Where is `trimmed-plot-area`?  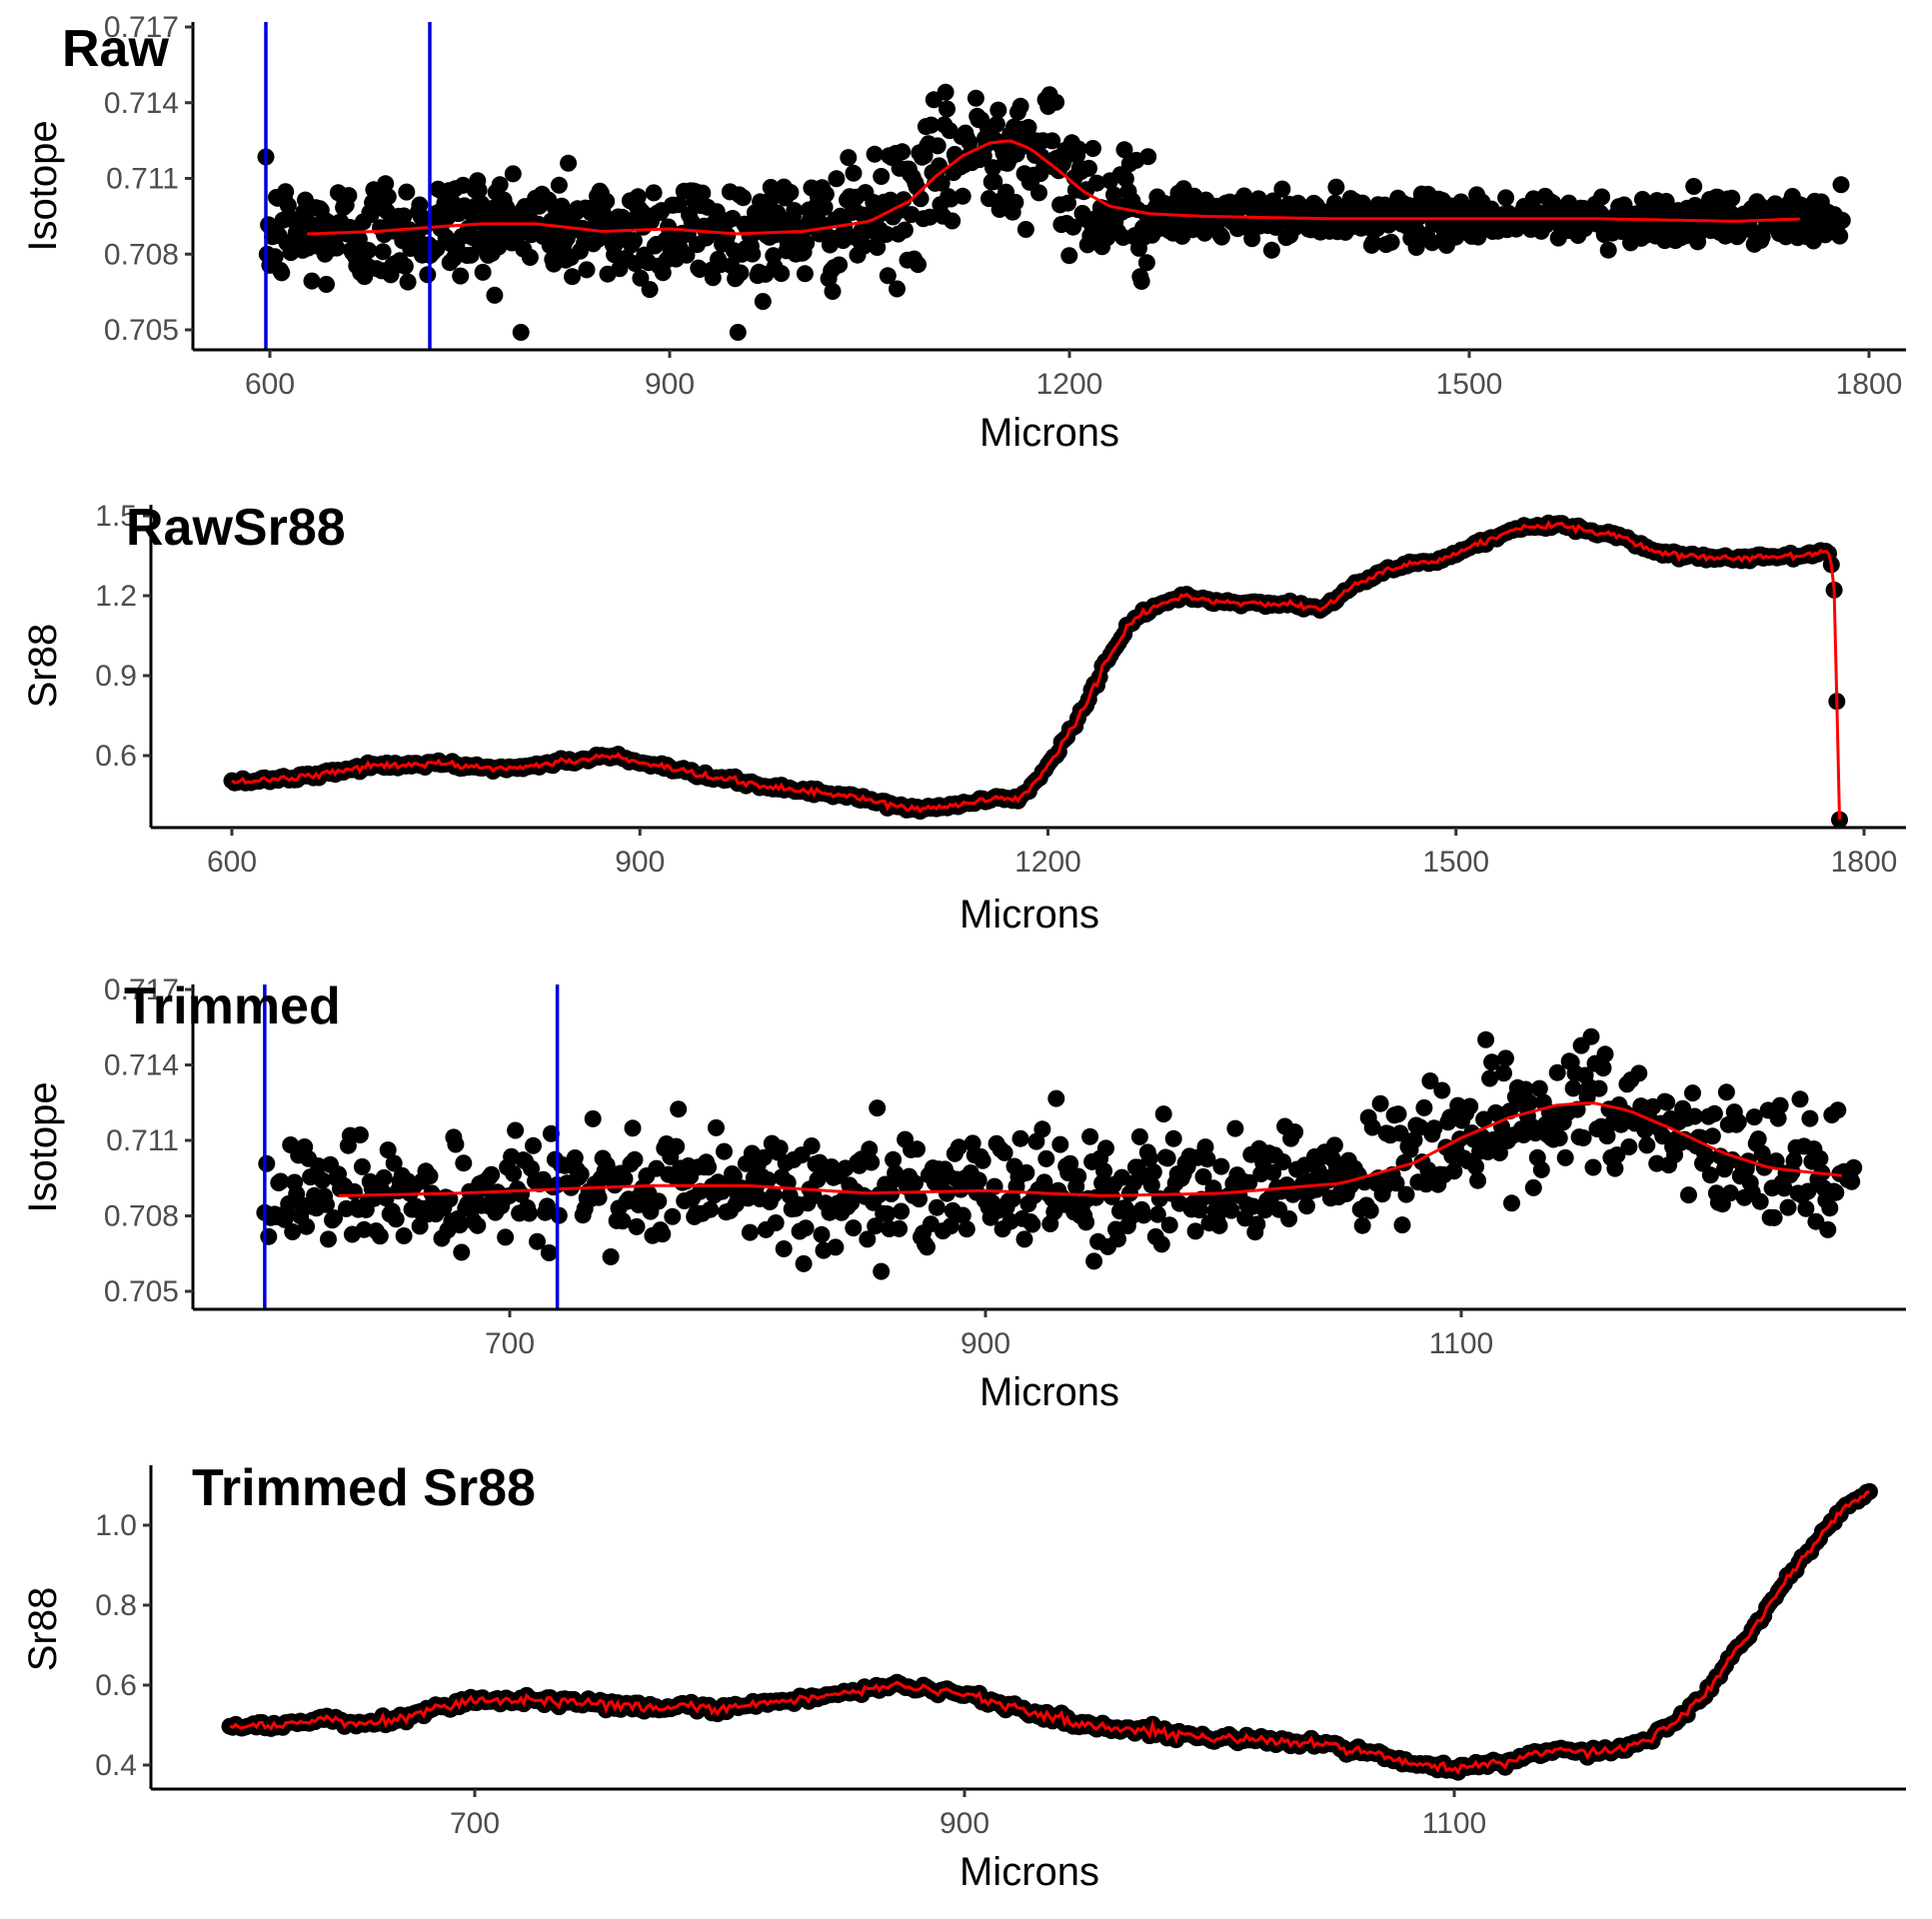 trimmed-plot-area is located at coordinates (1059, 1147).